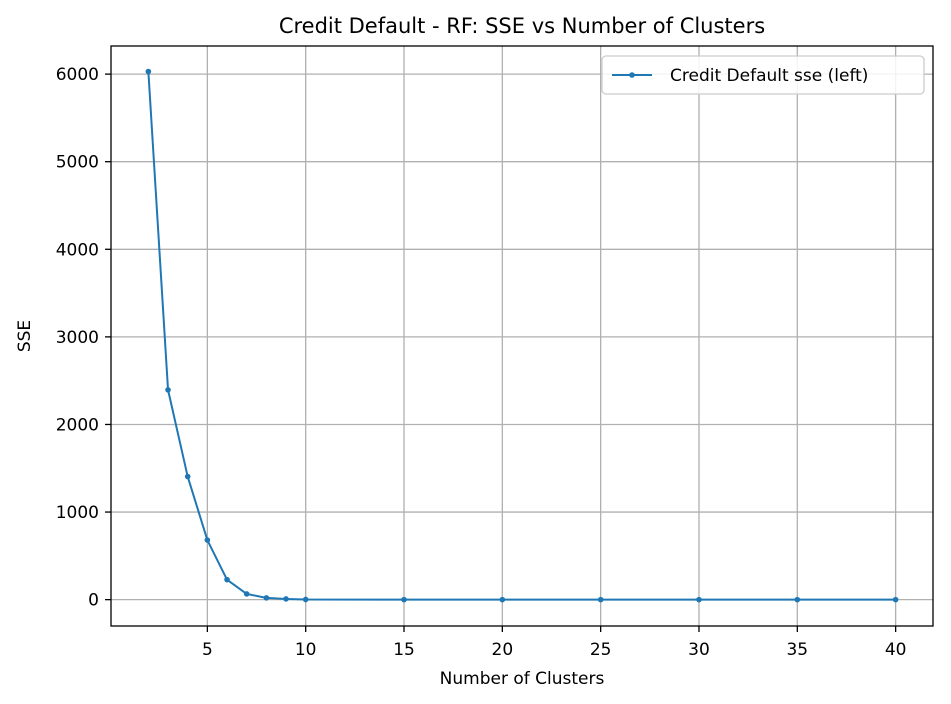  Describe the element at coordinates (77, 250) in the screenshot. I see `y-tick-label: 4000` at that location.